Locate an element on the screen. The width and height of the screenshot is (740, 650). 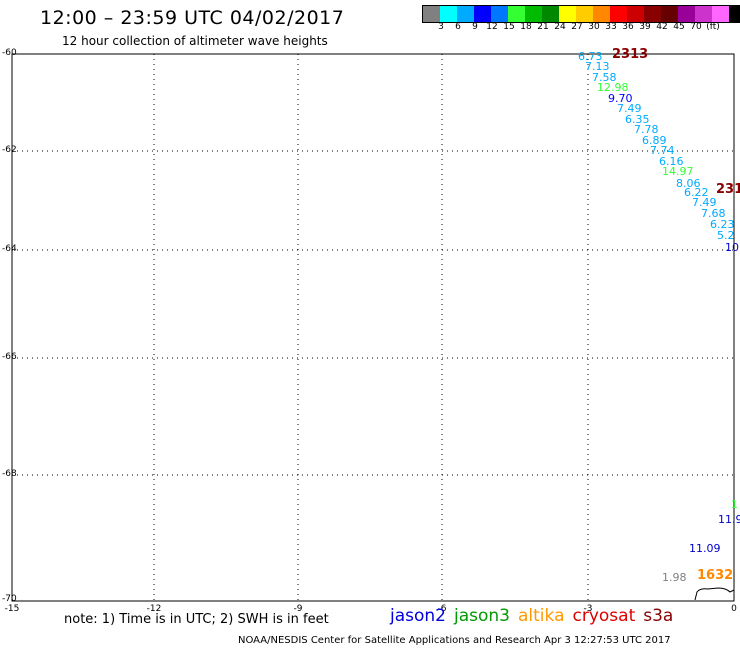
latitude-label: -60 is located at coordinates (9, 53).